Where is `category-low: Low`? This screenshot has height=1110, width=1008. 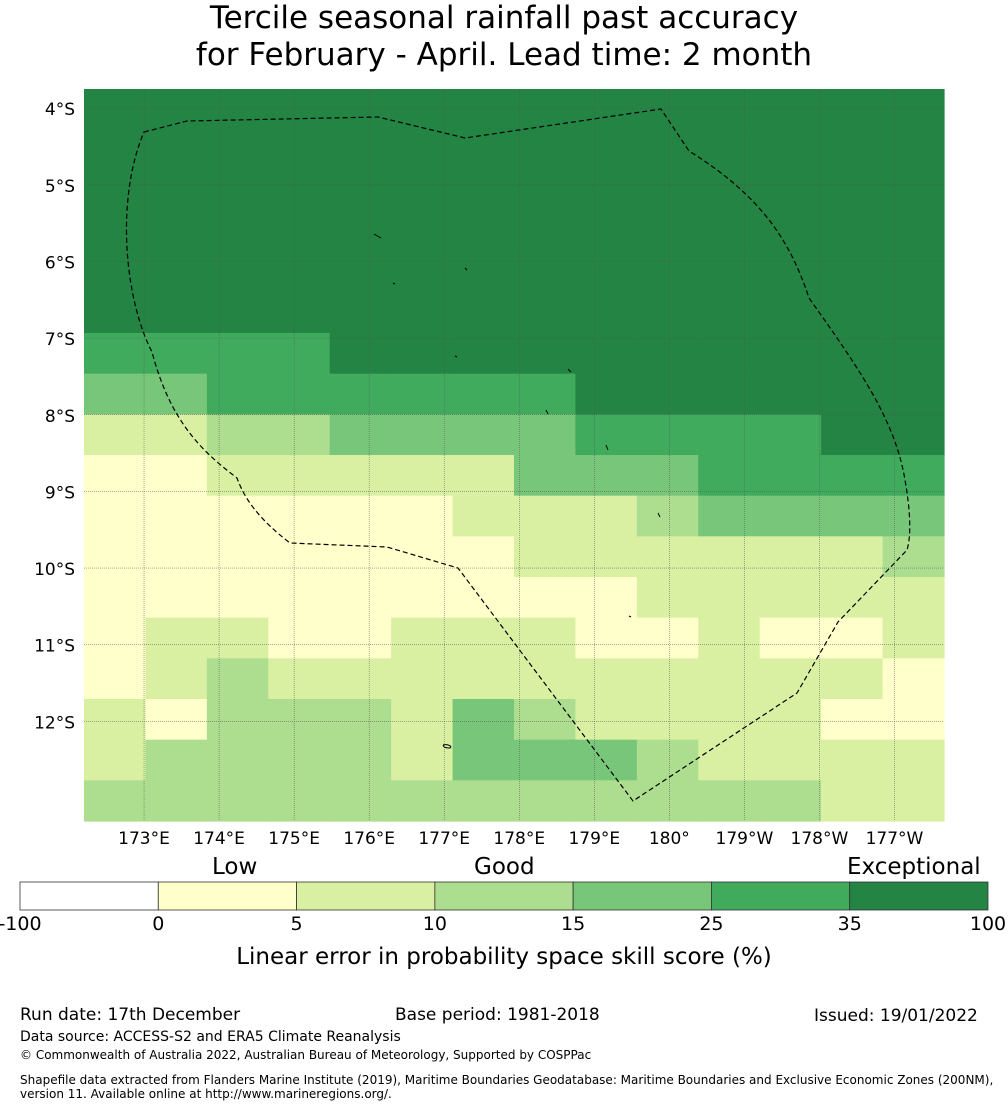 category-low: Low is located at coordinates (235, 867).